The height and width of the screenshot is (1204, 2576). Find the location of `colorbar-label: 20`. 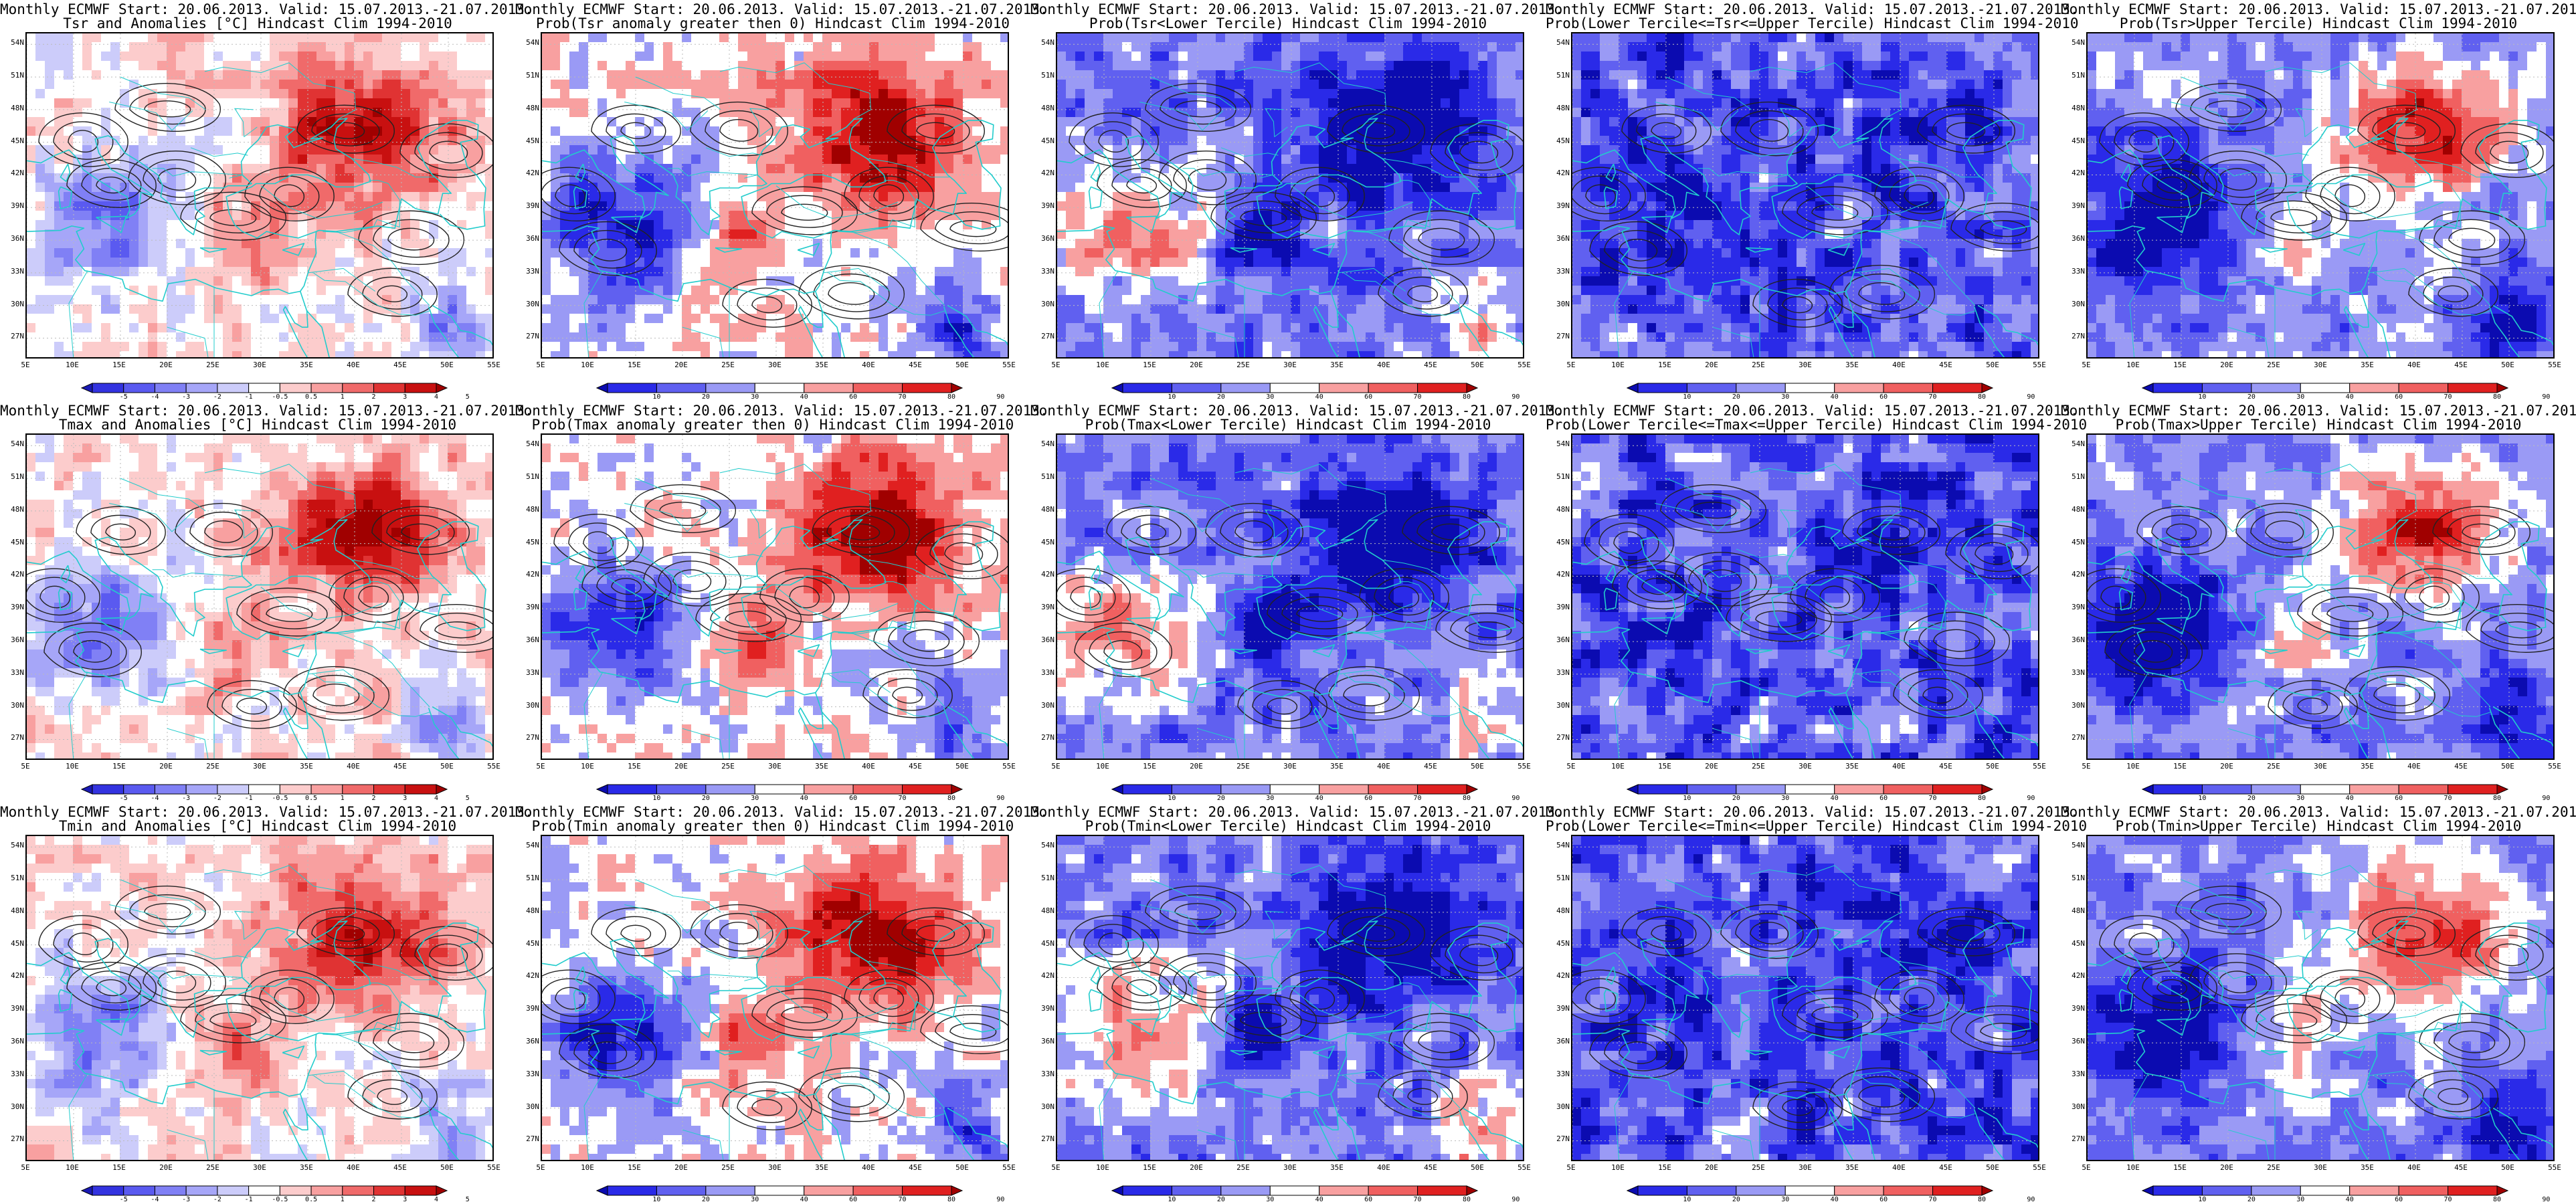

colorbar-label: 20 is located at coordinates (1221, 1200).